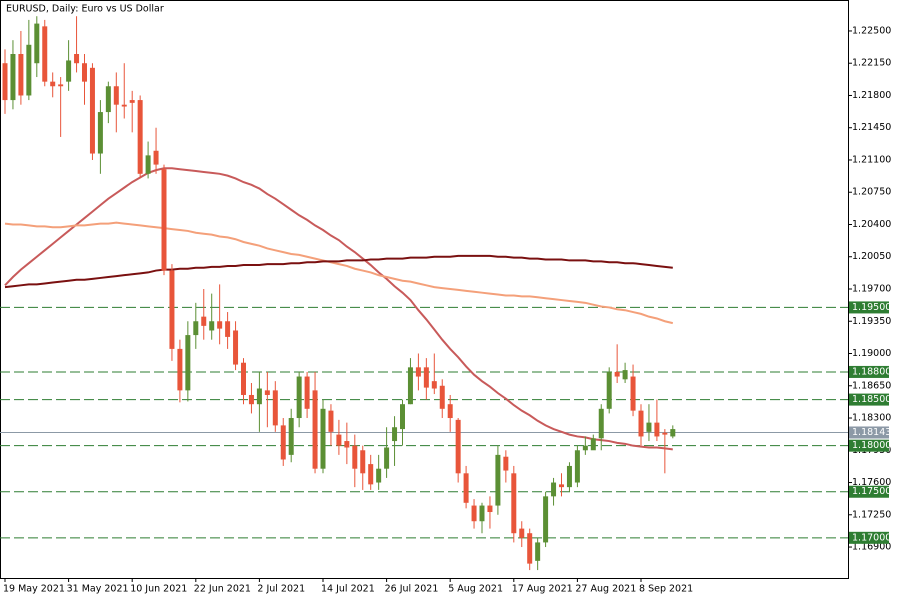 The image size is (900, 600). I want to click on x-tick-label: 26 Jul 2021, so click(412, 589).